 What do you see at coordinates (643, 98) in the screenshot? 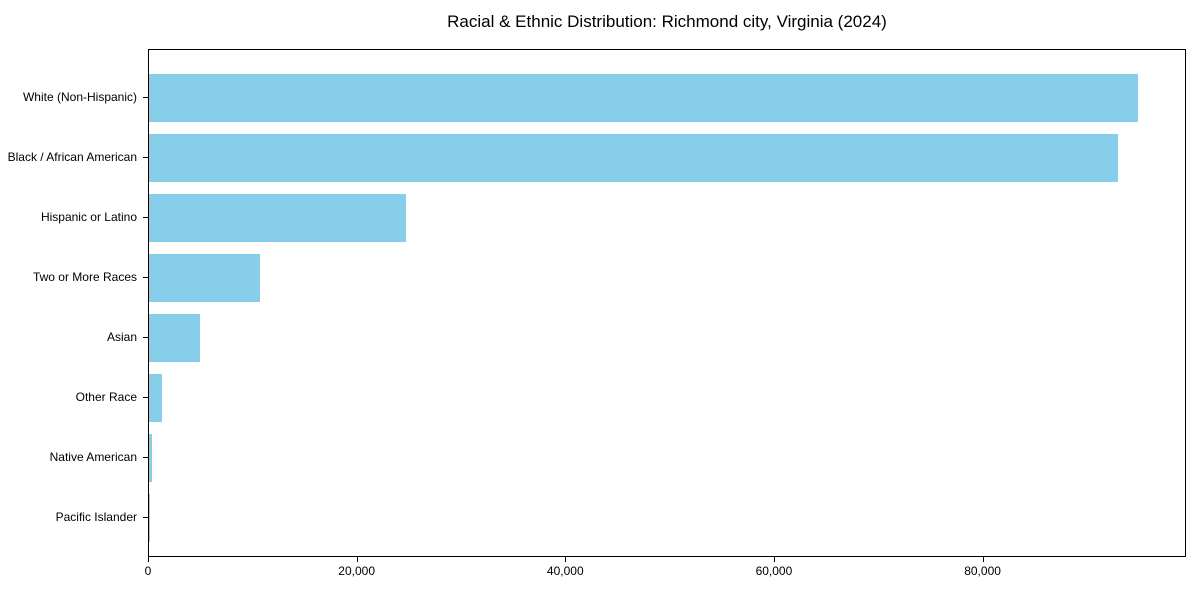
I see `bar-white-non-hispanic` at bounding box center [643, 98].